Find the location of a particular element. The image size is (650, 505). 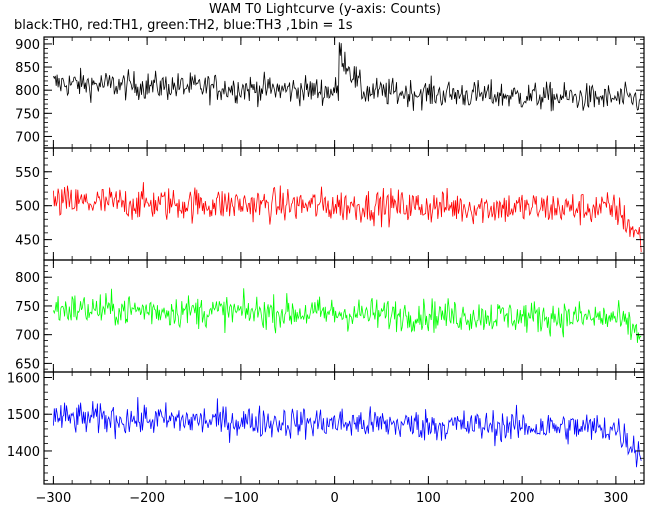

series-line-th1 is located at coordinates (347, 217).